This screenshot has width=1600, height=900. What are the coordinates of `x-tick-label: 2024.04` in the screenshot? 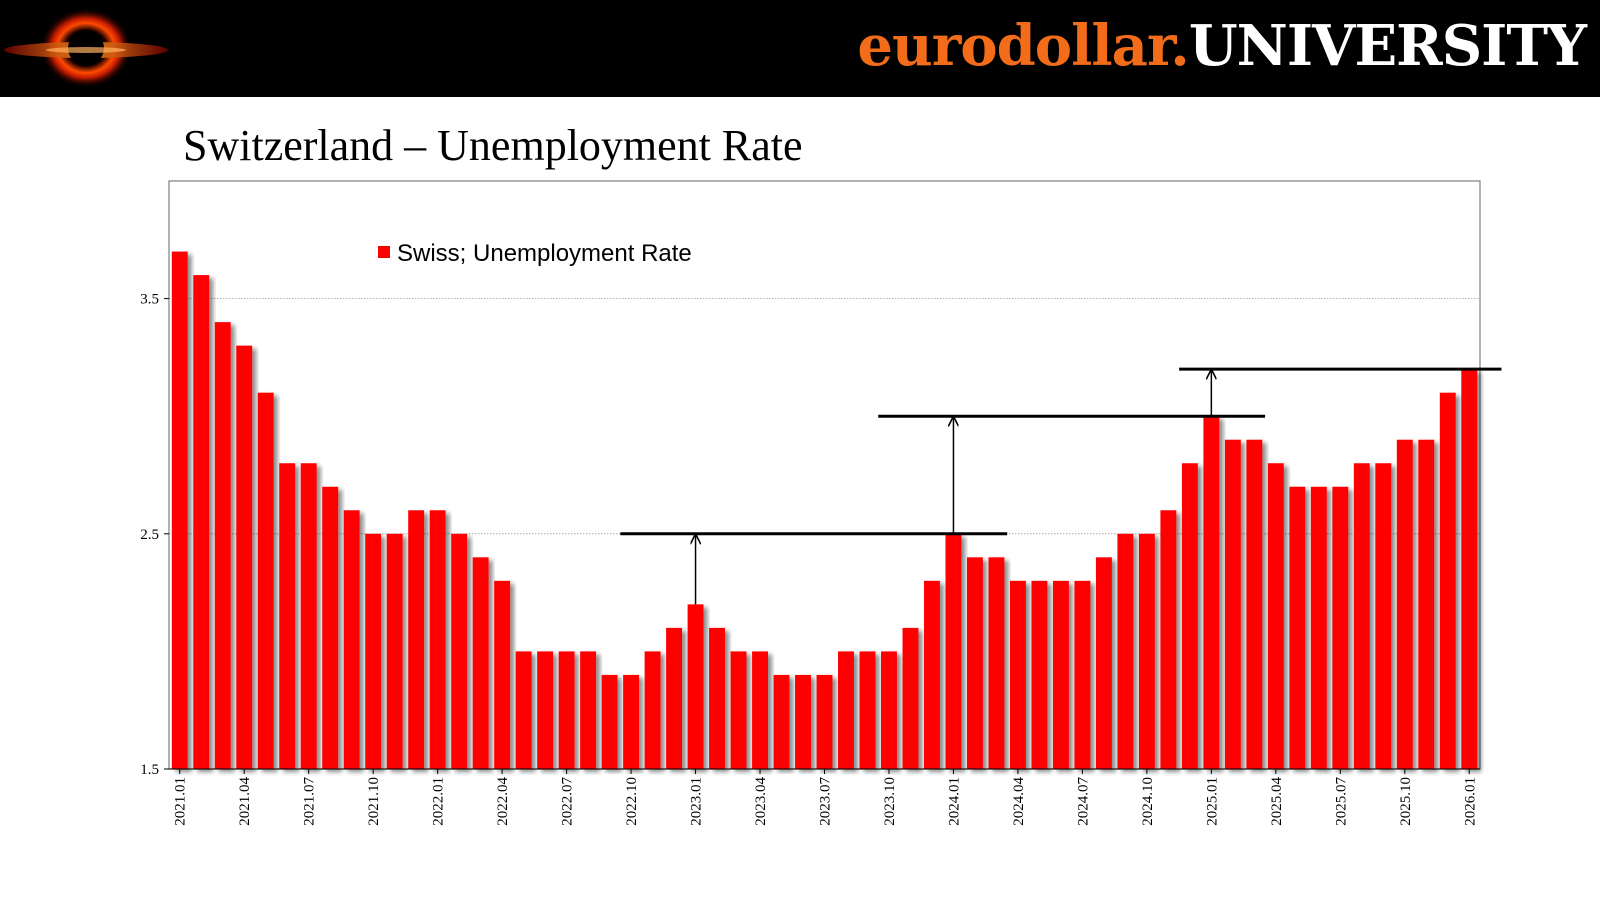 It's located at (1019, 801).